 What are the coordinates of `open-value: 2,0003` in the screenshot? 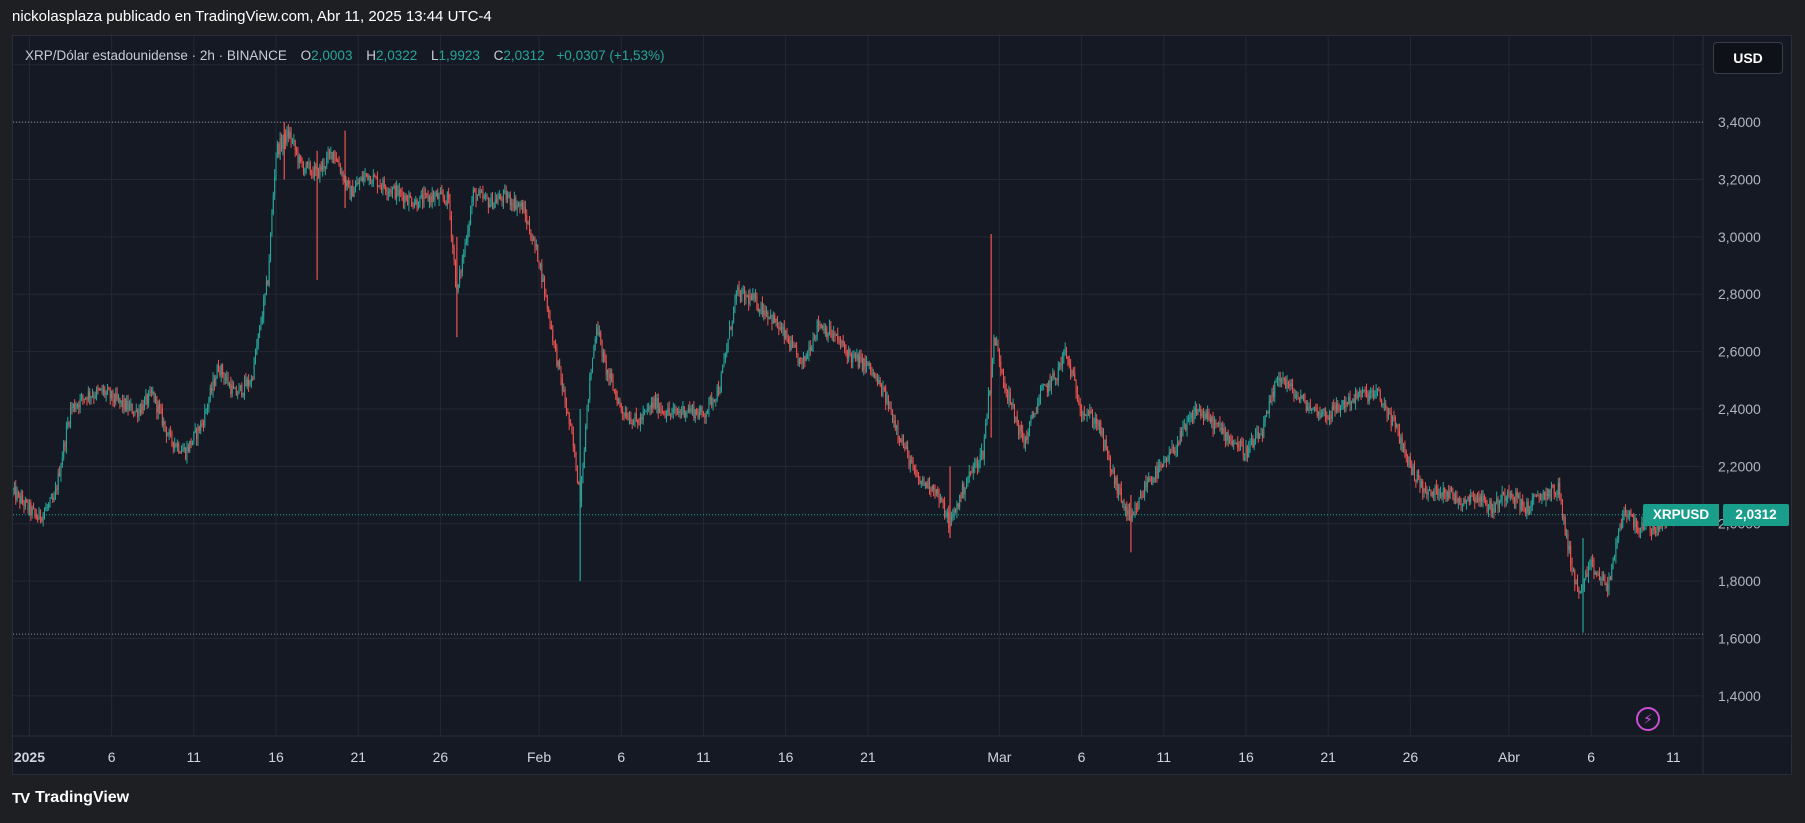 It's located at (332, 55).